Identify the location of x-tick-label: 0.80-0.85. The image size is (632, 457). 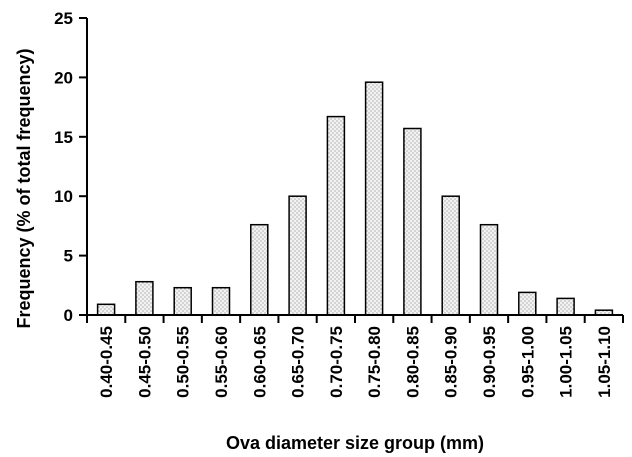
(412, 362).